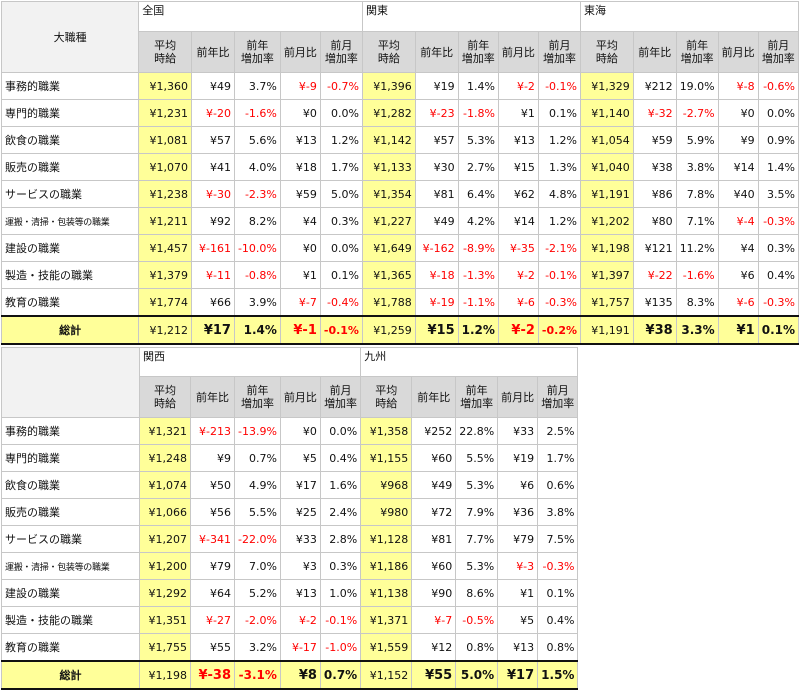  Describe the element at coordinates (212, 458) in the screenshot. I see `yoy-diff: ¥9` at that location.